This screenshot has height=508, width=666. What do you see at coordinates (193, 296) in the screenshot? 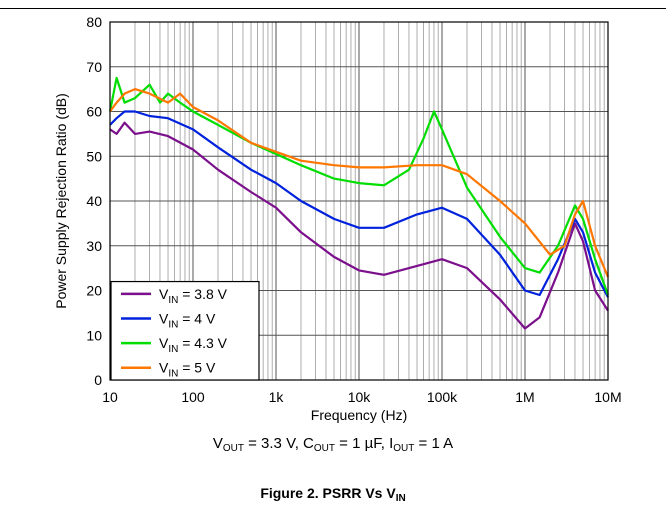
I see `legend-entry-label: VIN = 3.8 V` at bounding box center [193, 296].